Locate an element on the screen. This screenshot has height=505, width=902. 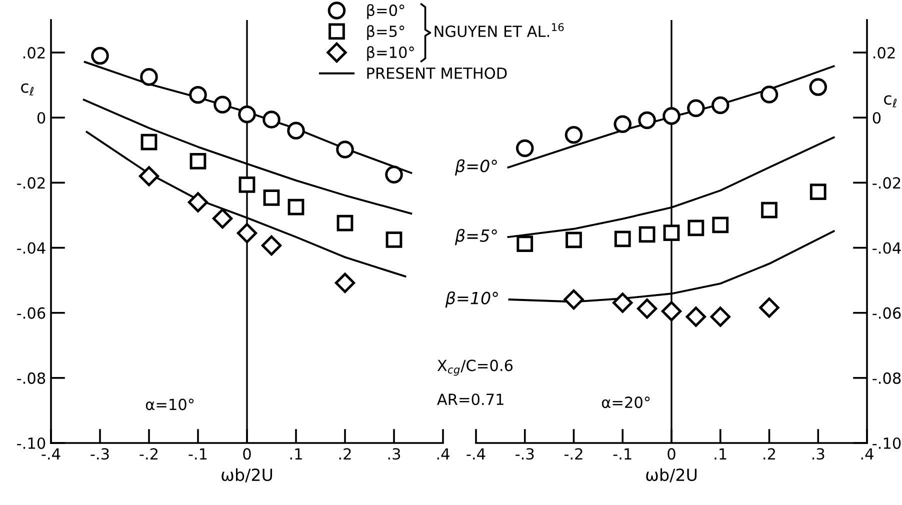
legend-label: β=0° is located at coordinates (385, 12).